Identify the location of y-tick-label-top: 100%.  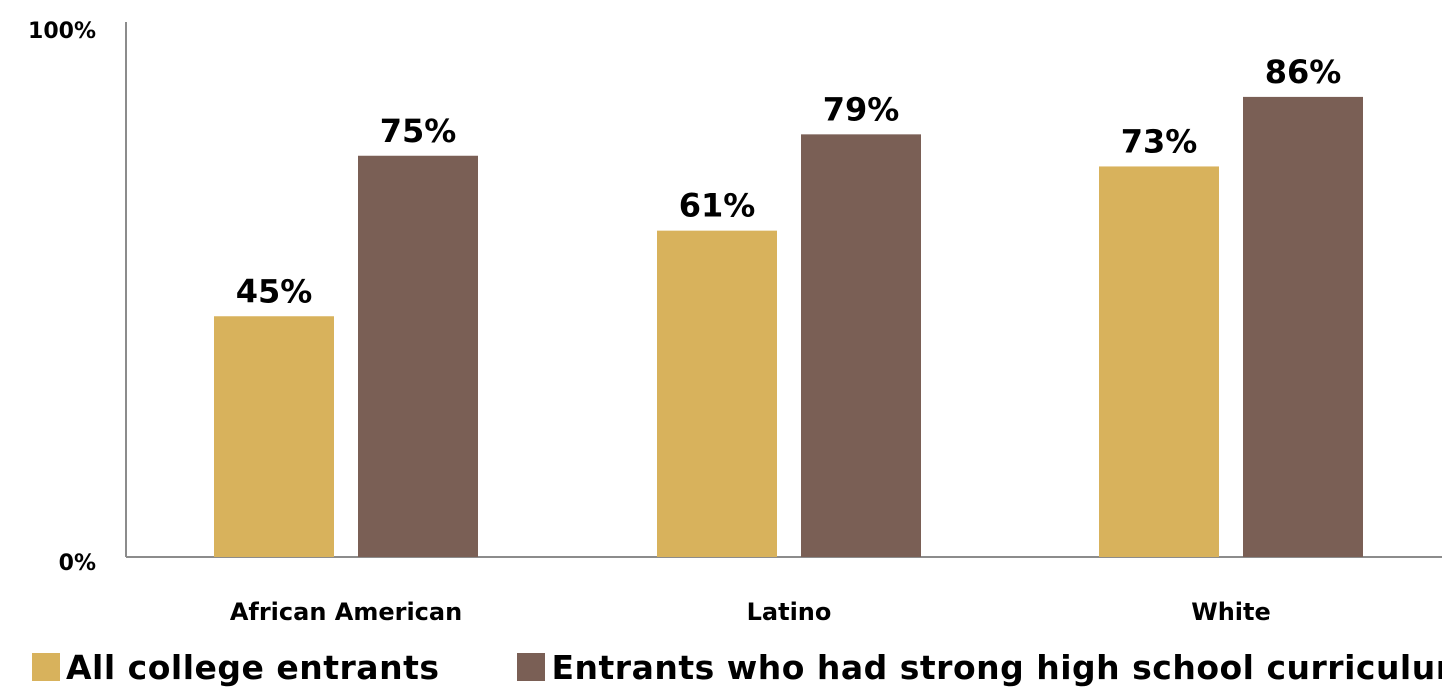
(62, 31).